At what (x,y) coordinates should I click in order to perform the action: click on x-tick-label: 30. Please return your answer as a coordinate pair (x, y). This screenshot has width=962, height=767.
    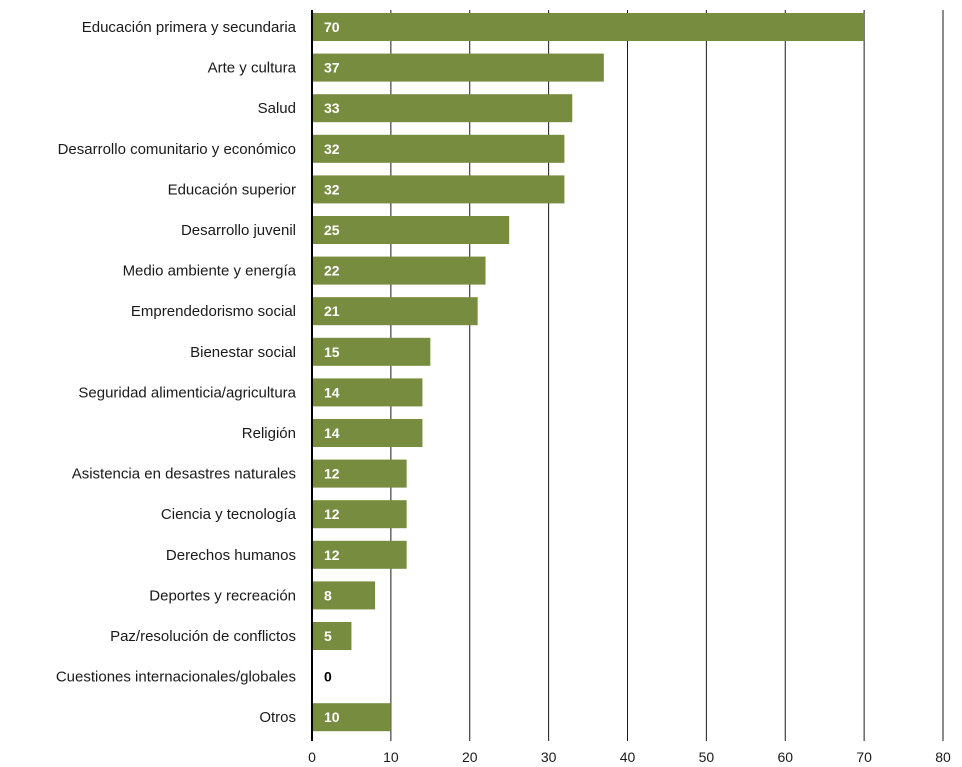
    Looking at the image, I should click on (549, 757).